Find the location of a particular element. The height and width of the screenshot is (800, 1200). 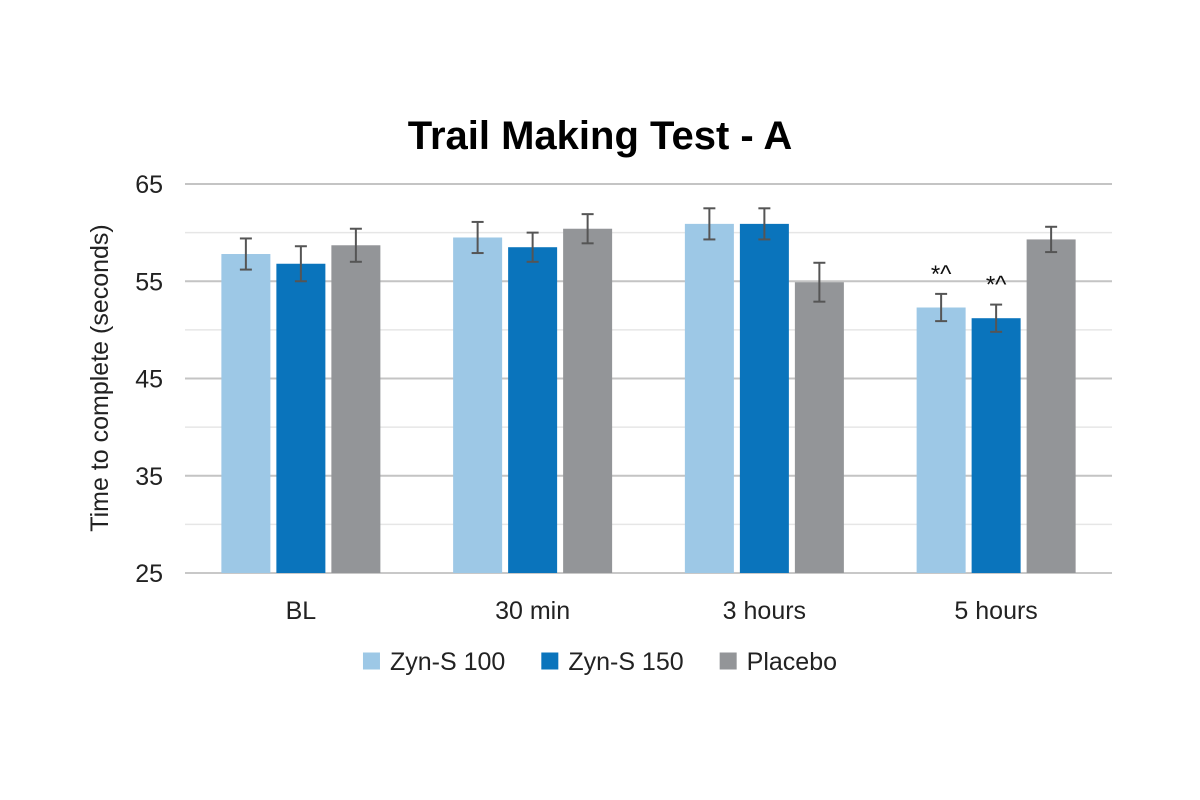

x-tick-label: 30 min is located at coordinates (532, 611).